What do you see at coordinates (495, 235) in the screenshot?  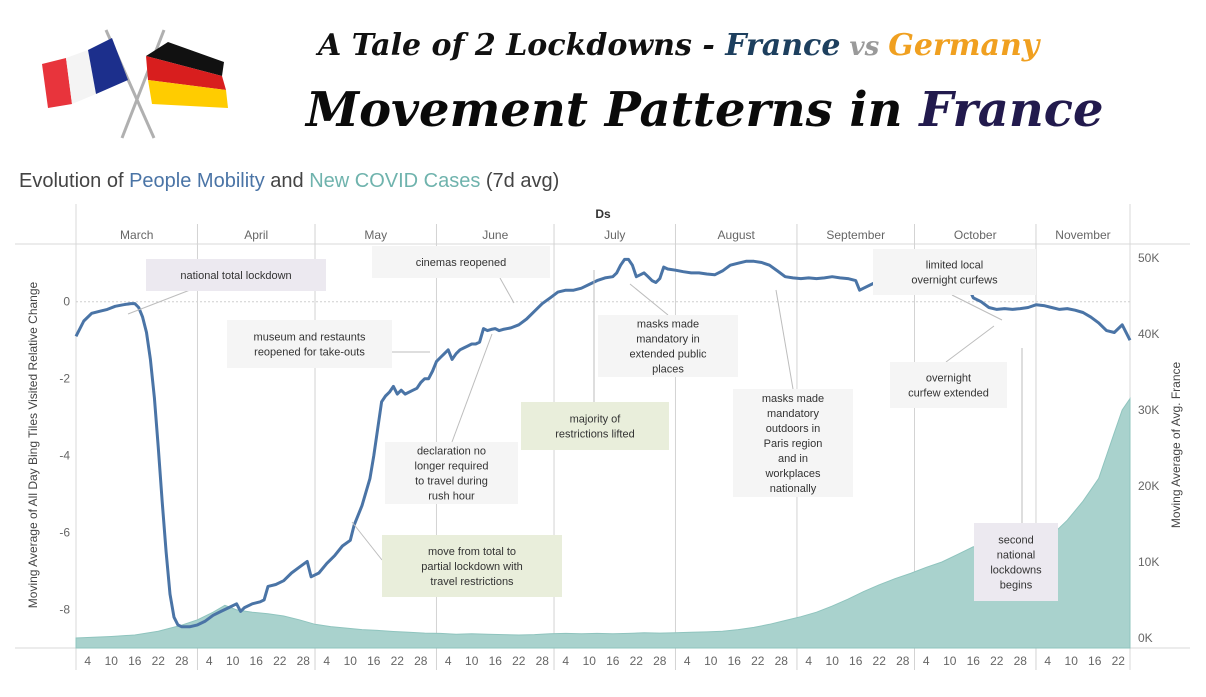 I see `month-label: June` at bounding box center [495, 235].